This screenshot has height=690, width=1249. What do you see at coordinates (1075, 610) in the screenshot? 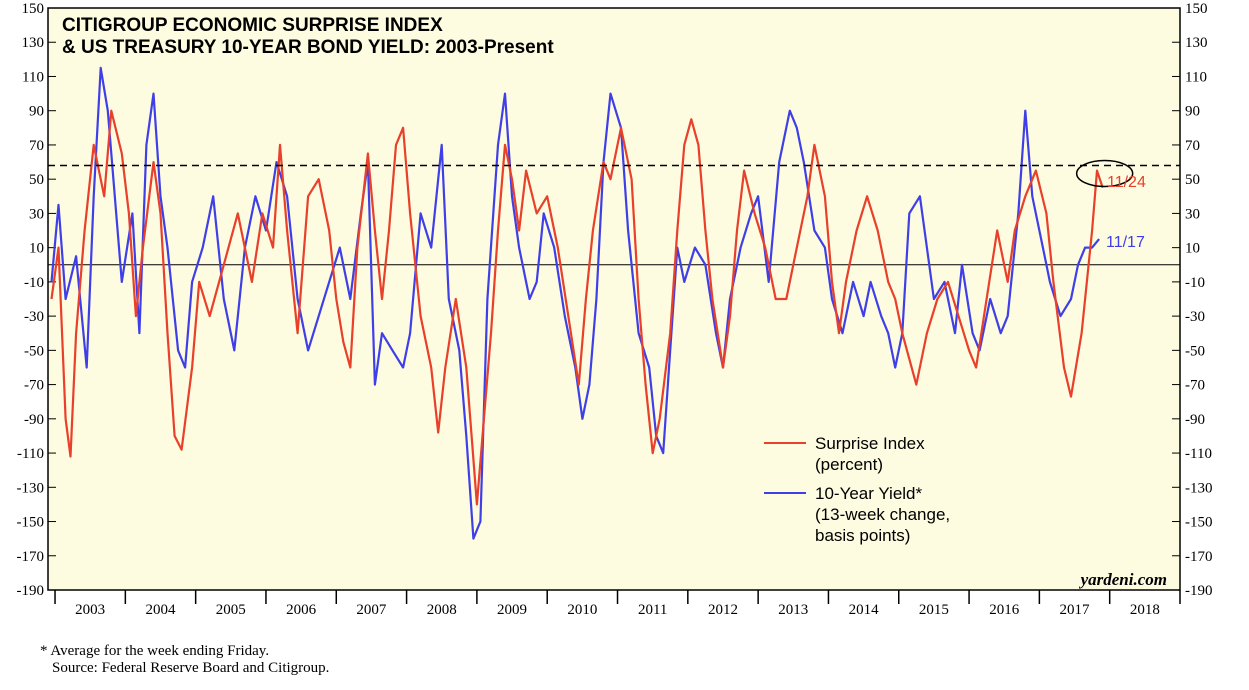
I see `x-tick-label: 2017` at bounding box center [1075, 610].